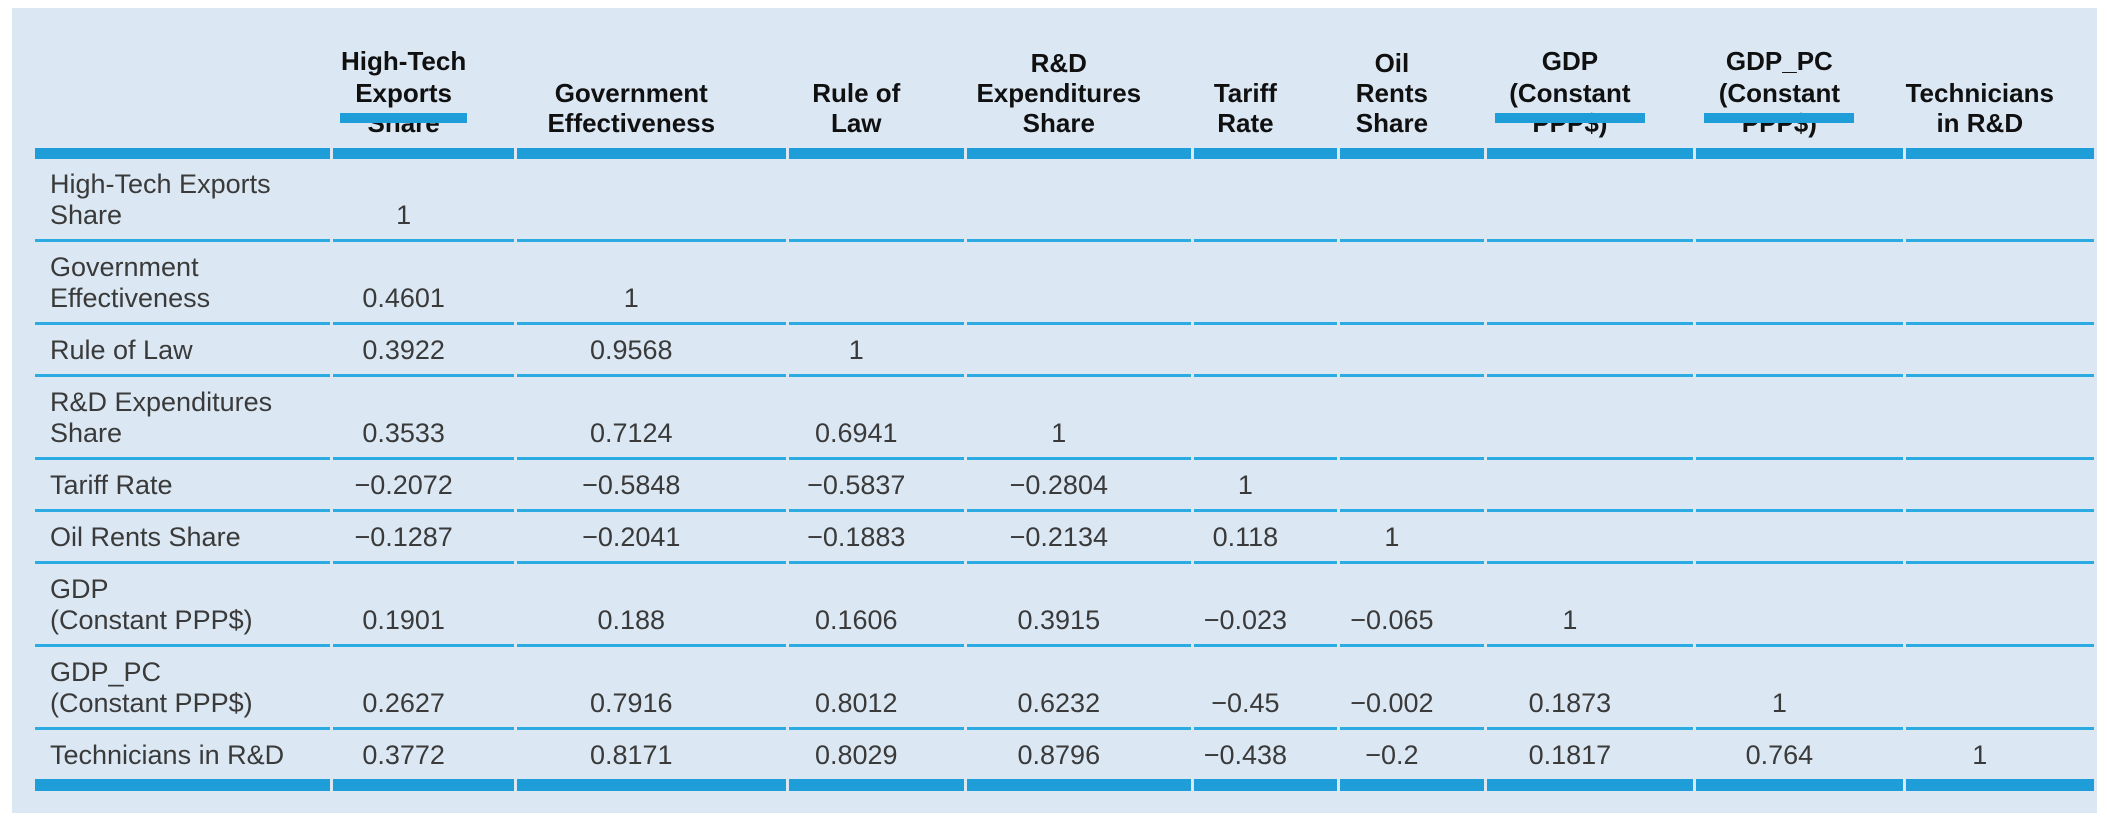 This screenshot has width=2107, height=819. What do you see at coordinates (183, 605) in the screenshot?
I see `row-label: GDP (Constant PPP$)` at bounding box center [183, 605].